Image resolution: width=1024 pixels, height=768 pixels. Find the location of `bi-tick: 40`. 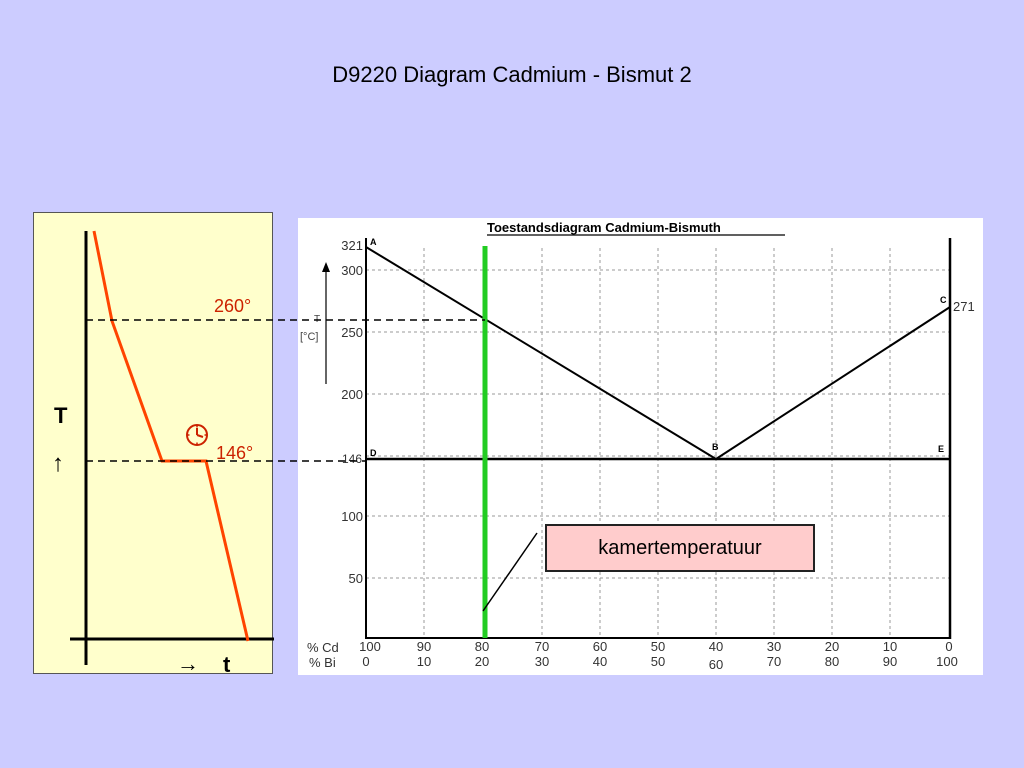

bi-tick: 40 is located at coordinates (600, 661).